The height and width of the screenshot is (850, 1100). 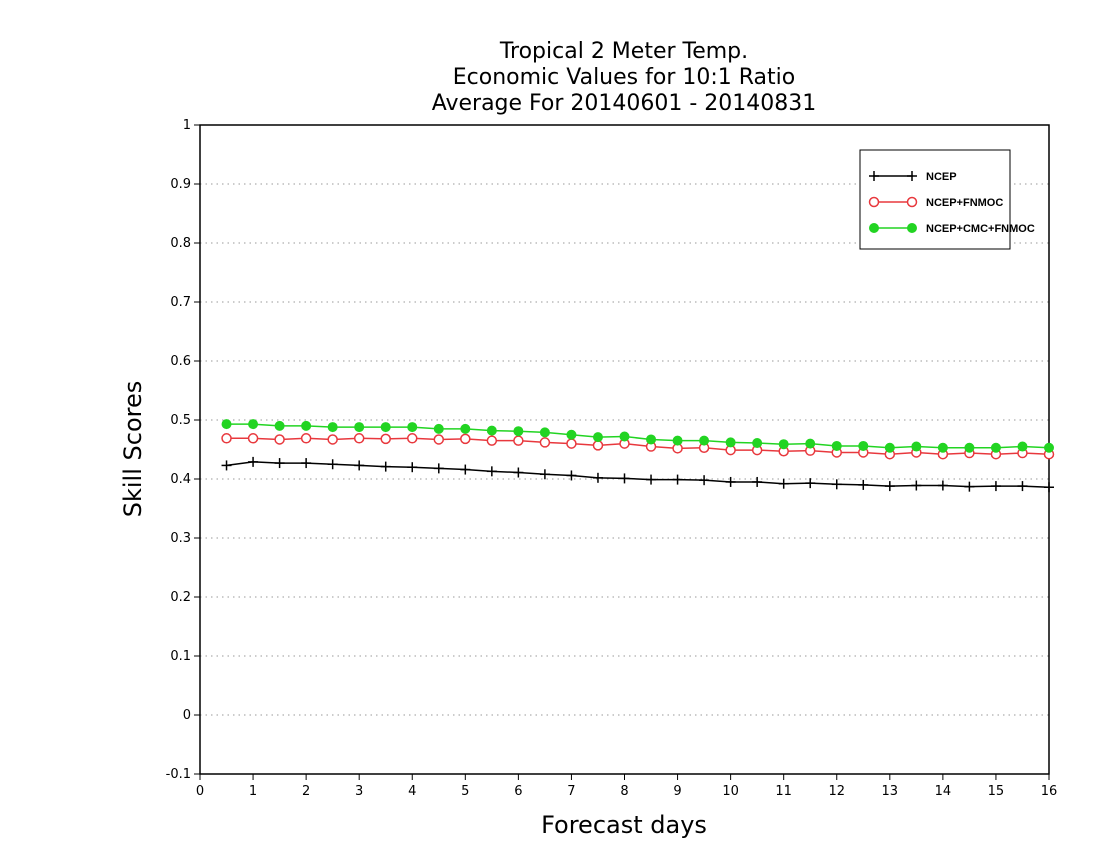 I want to click on y-tick-label: 0.8, so click(x=180, y=243).